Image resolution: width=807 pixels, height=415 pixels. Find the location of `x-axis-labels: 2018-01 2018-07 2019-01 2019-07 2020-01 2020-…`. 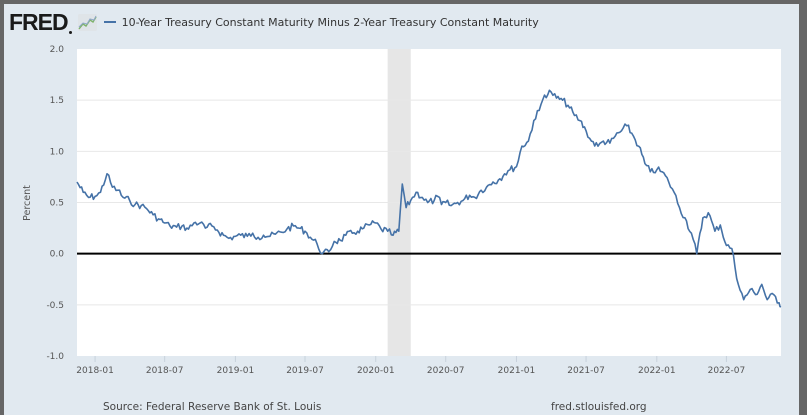

x-axis-labels: 2018-01 2018-07 2019-01 2019-07 2020-01 2020-… is located at coordinates (410, 371).